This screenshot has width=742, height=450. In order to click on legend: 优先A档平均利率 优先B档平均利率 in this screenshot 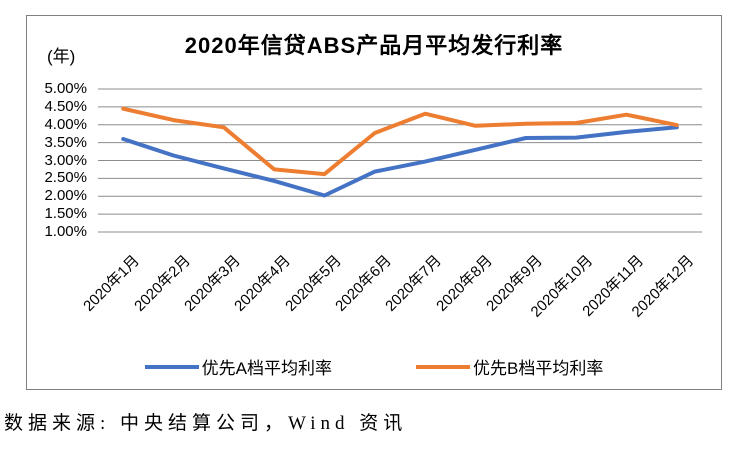, I will do `click(374, 366)`.